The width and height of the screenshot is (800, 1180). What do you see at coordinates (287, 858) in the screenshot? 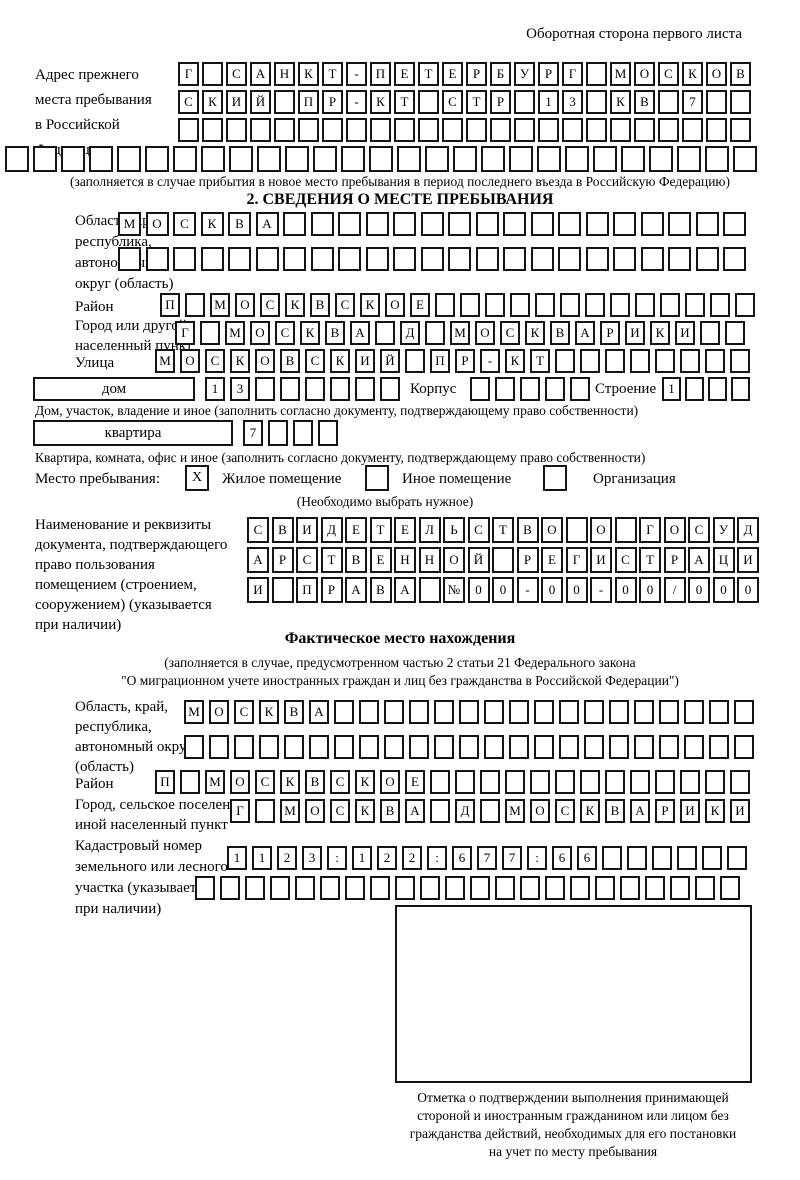
I see `char-cell: 2` at bounding box center [287, 858].